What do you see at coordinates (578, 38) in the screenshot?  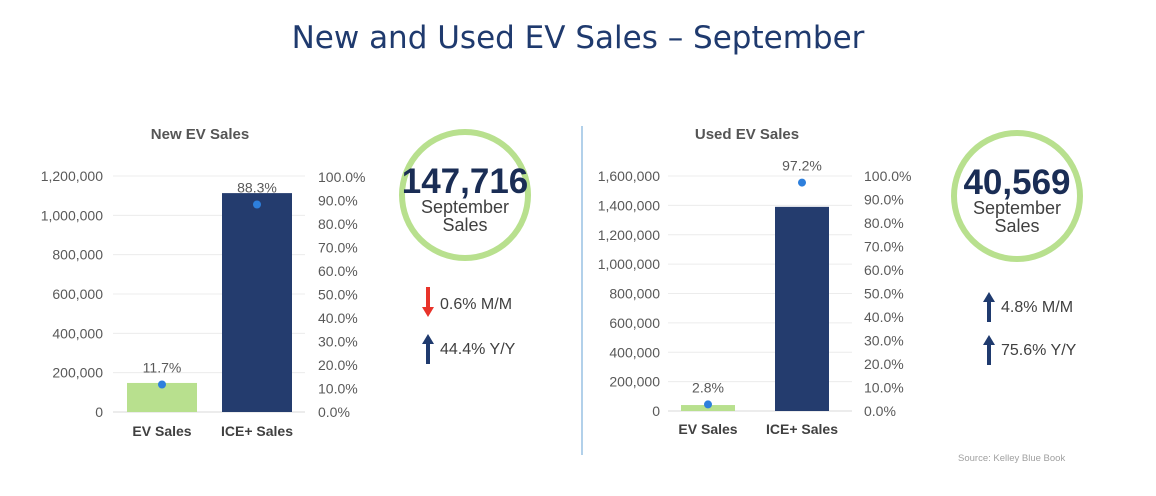 I see `page-title: New and Used EV Sales – September` at bounding box center [578, 38].